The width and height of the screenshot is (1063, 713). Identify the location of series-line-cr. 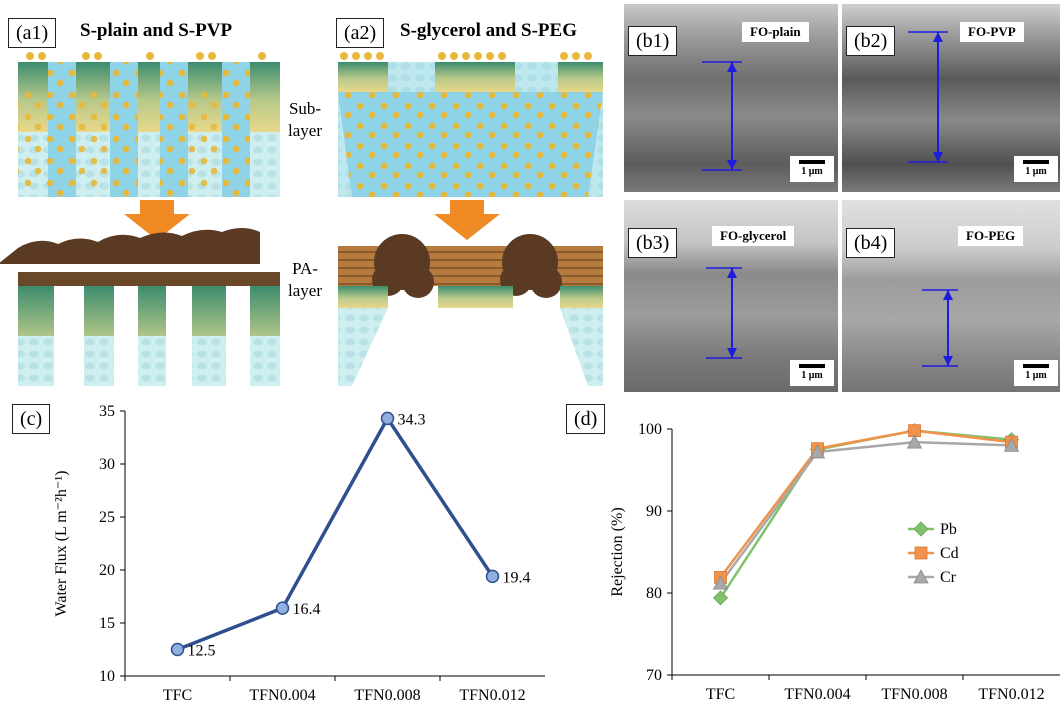
(865, 512).